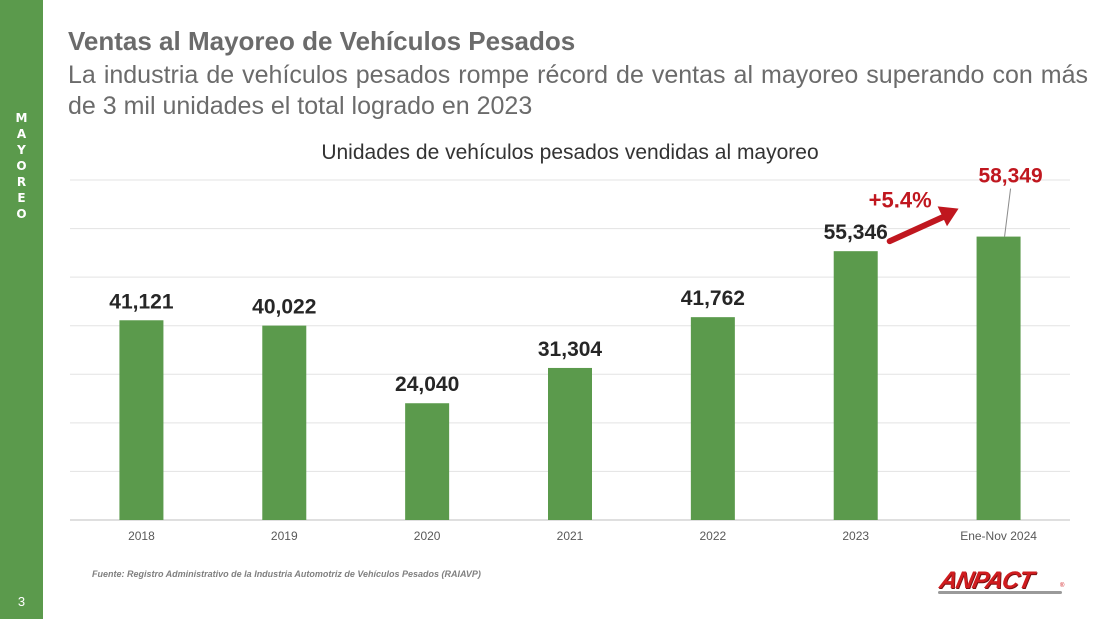 The width and height of the screenshot is (1100, 619). Describe the element at coordinates (21, 150) in the screenshot. I see `sidebar-letter: Y` at that location.